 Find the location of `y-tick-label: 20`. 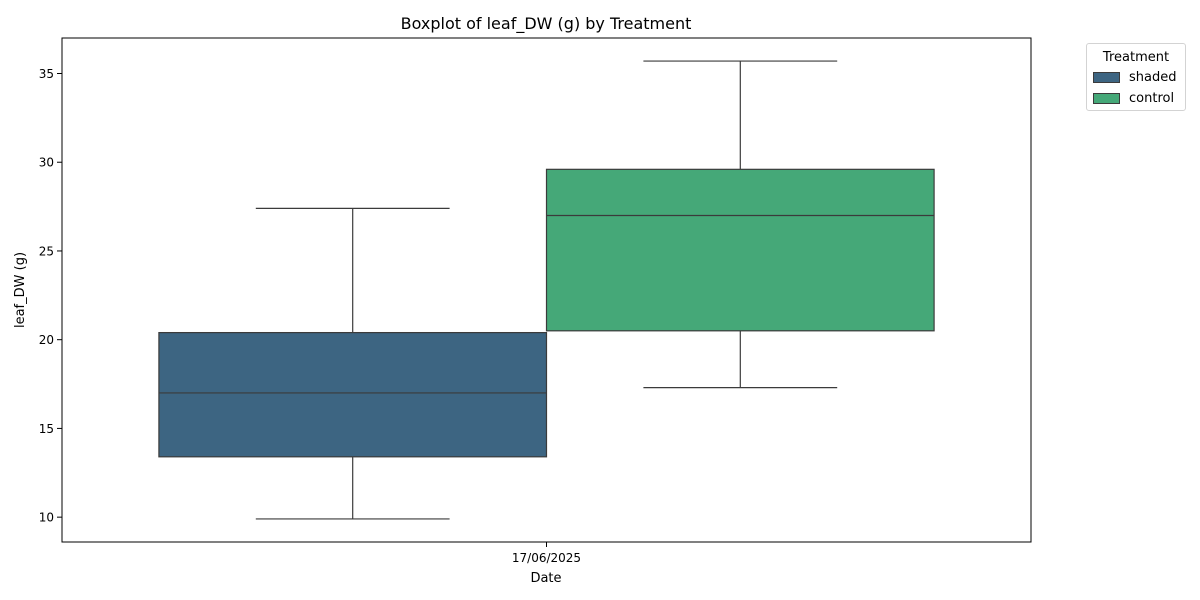

y-tick-label: 20 is located at coordinates (46, 340).